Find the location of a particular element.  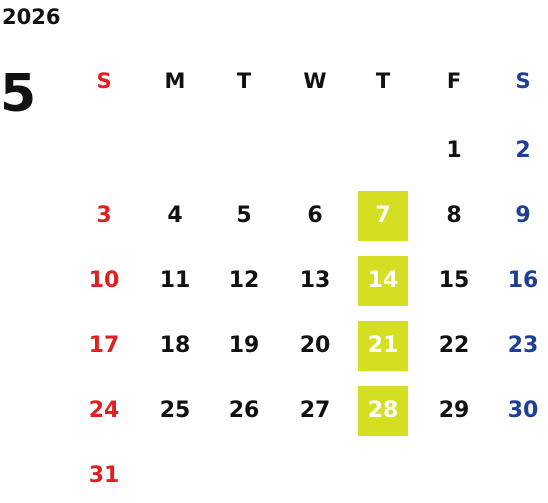

day-cell: 6 is located at coordinates (315, 215).